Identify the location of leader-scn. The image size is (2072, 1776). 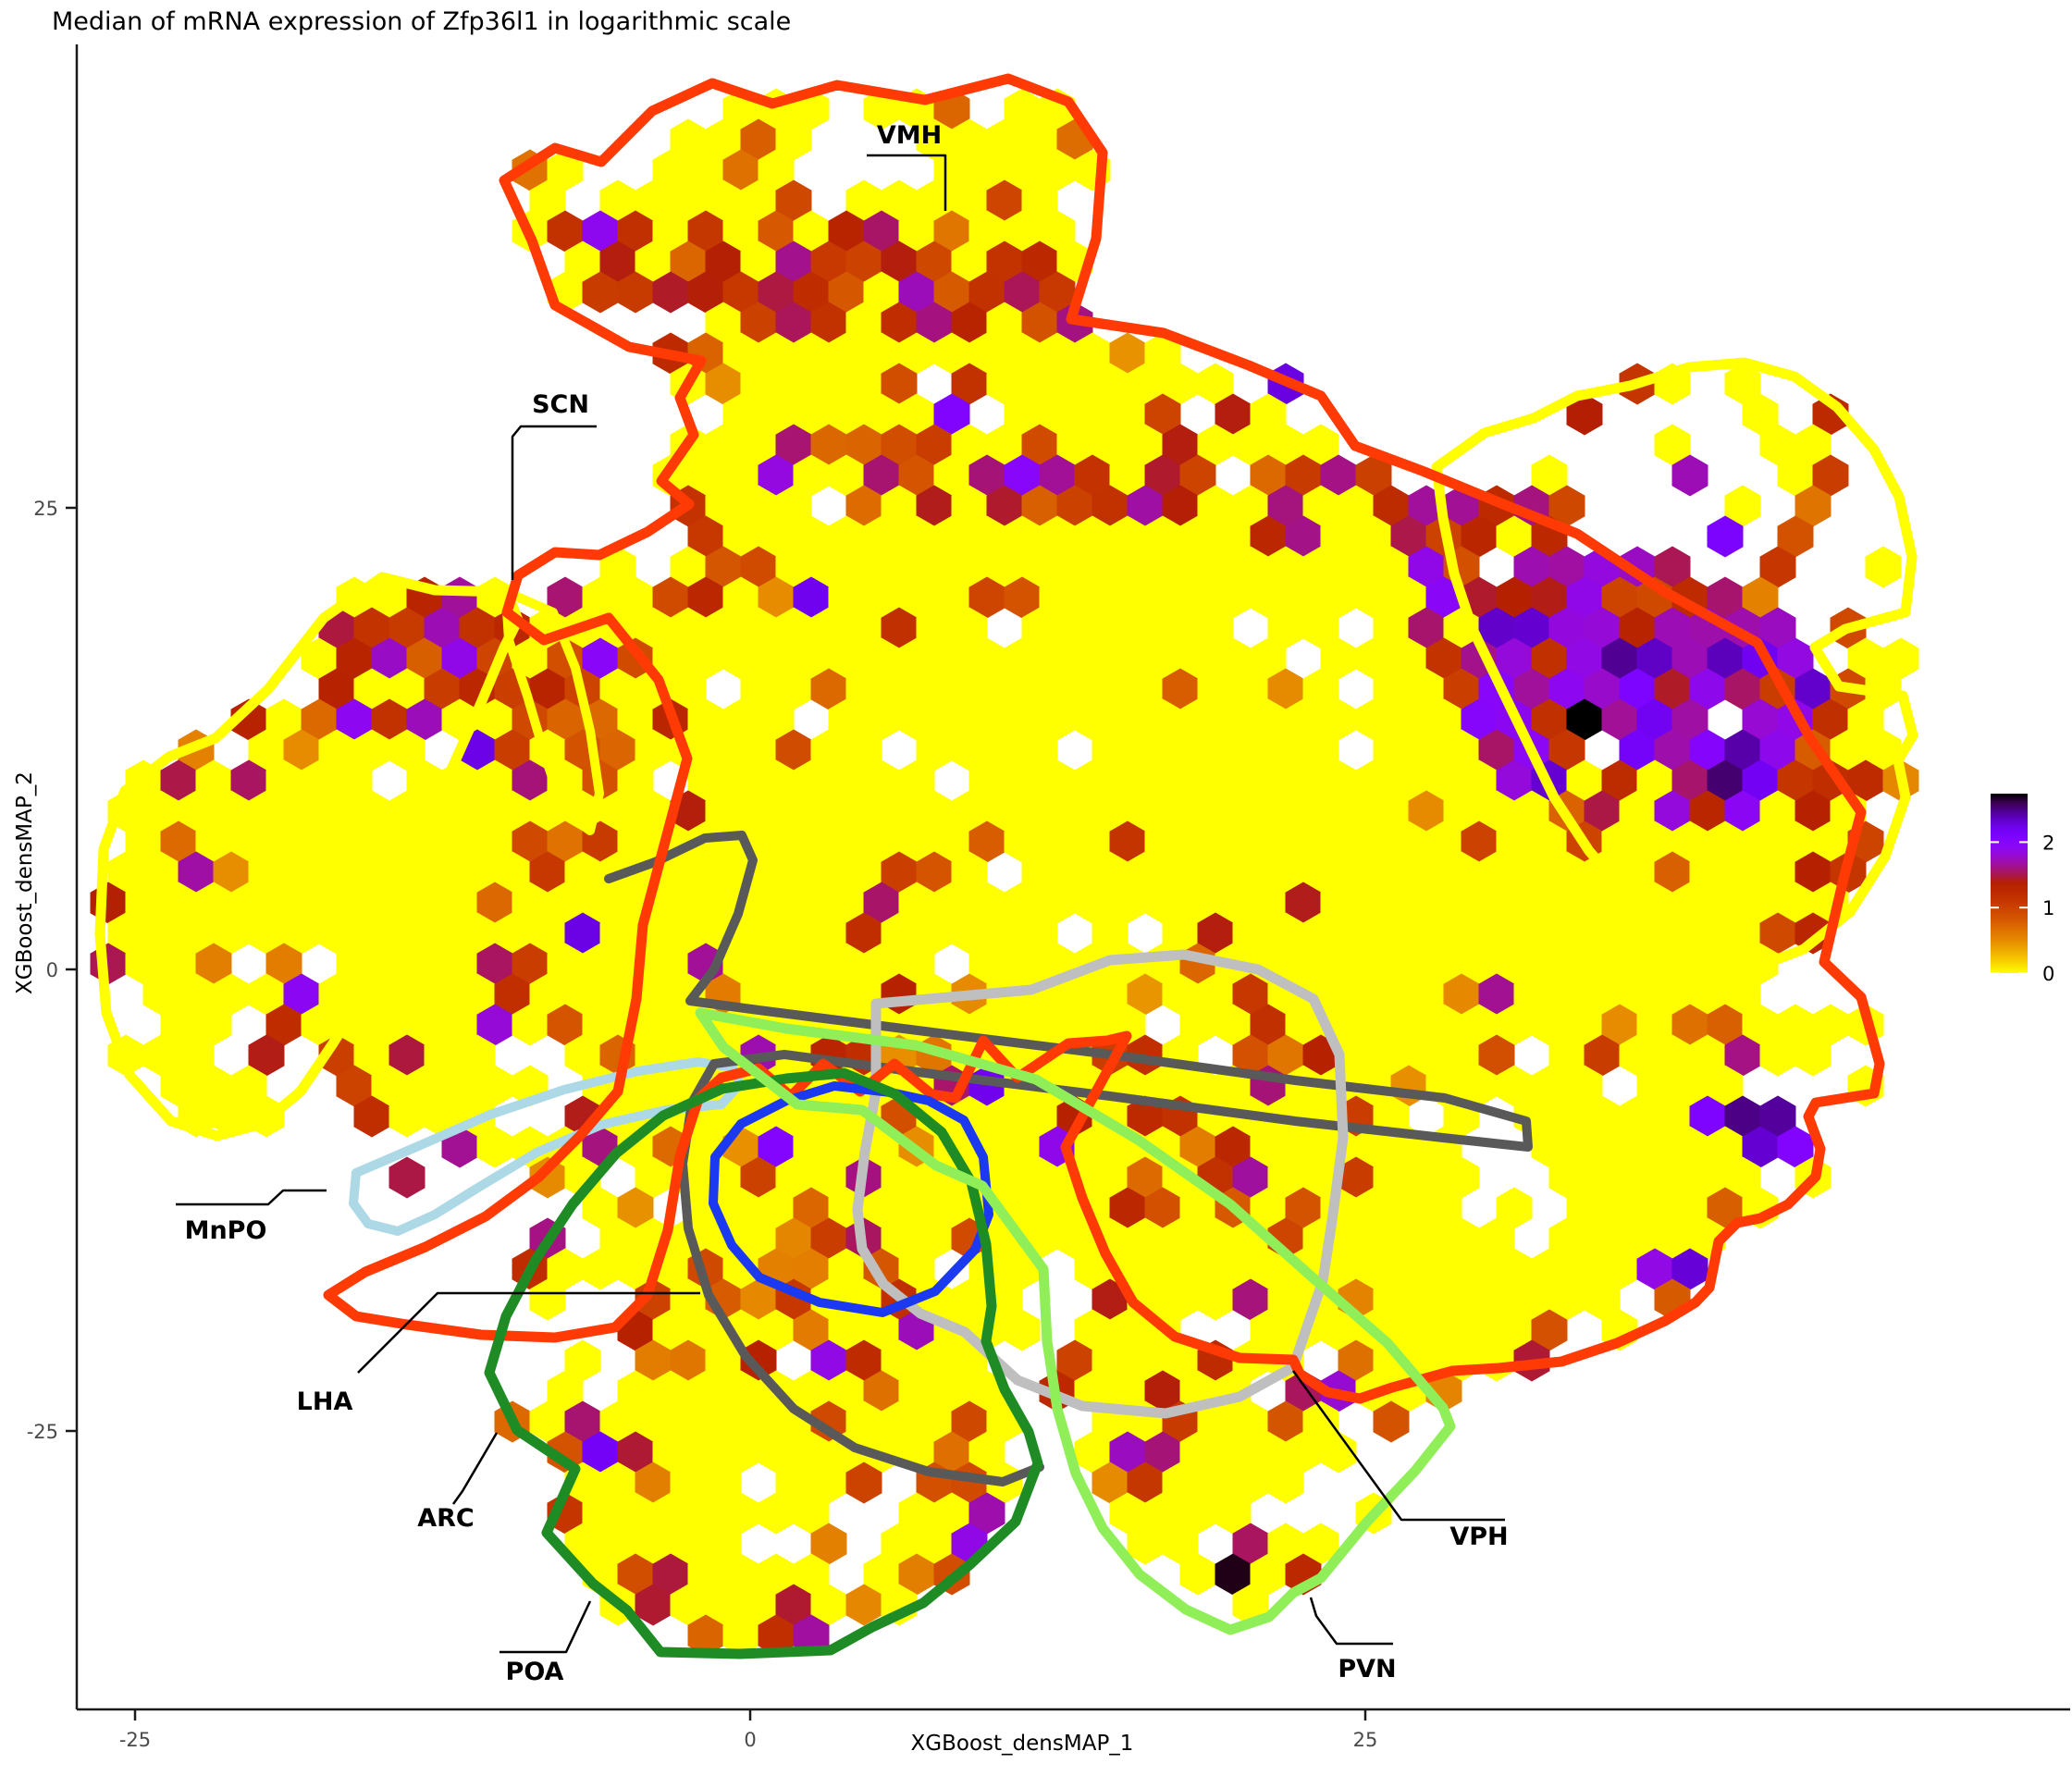
(554, 502).